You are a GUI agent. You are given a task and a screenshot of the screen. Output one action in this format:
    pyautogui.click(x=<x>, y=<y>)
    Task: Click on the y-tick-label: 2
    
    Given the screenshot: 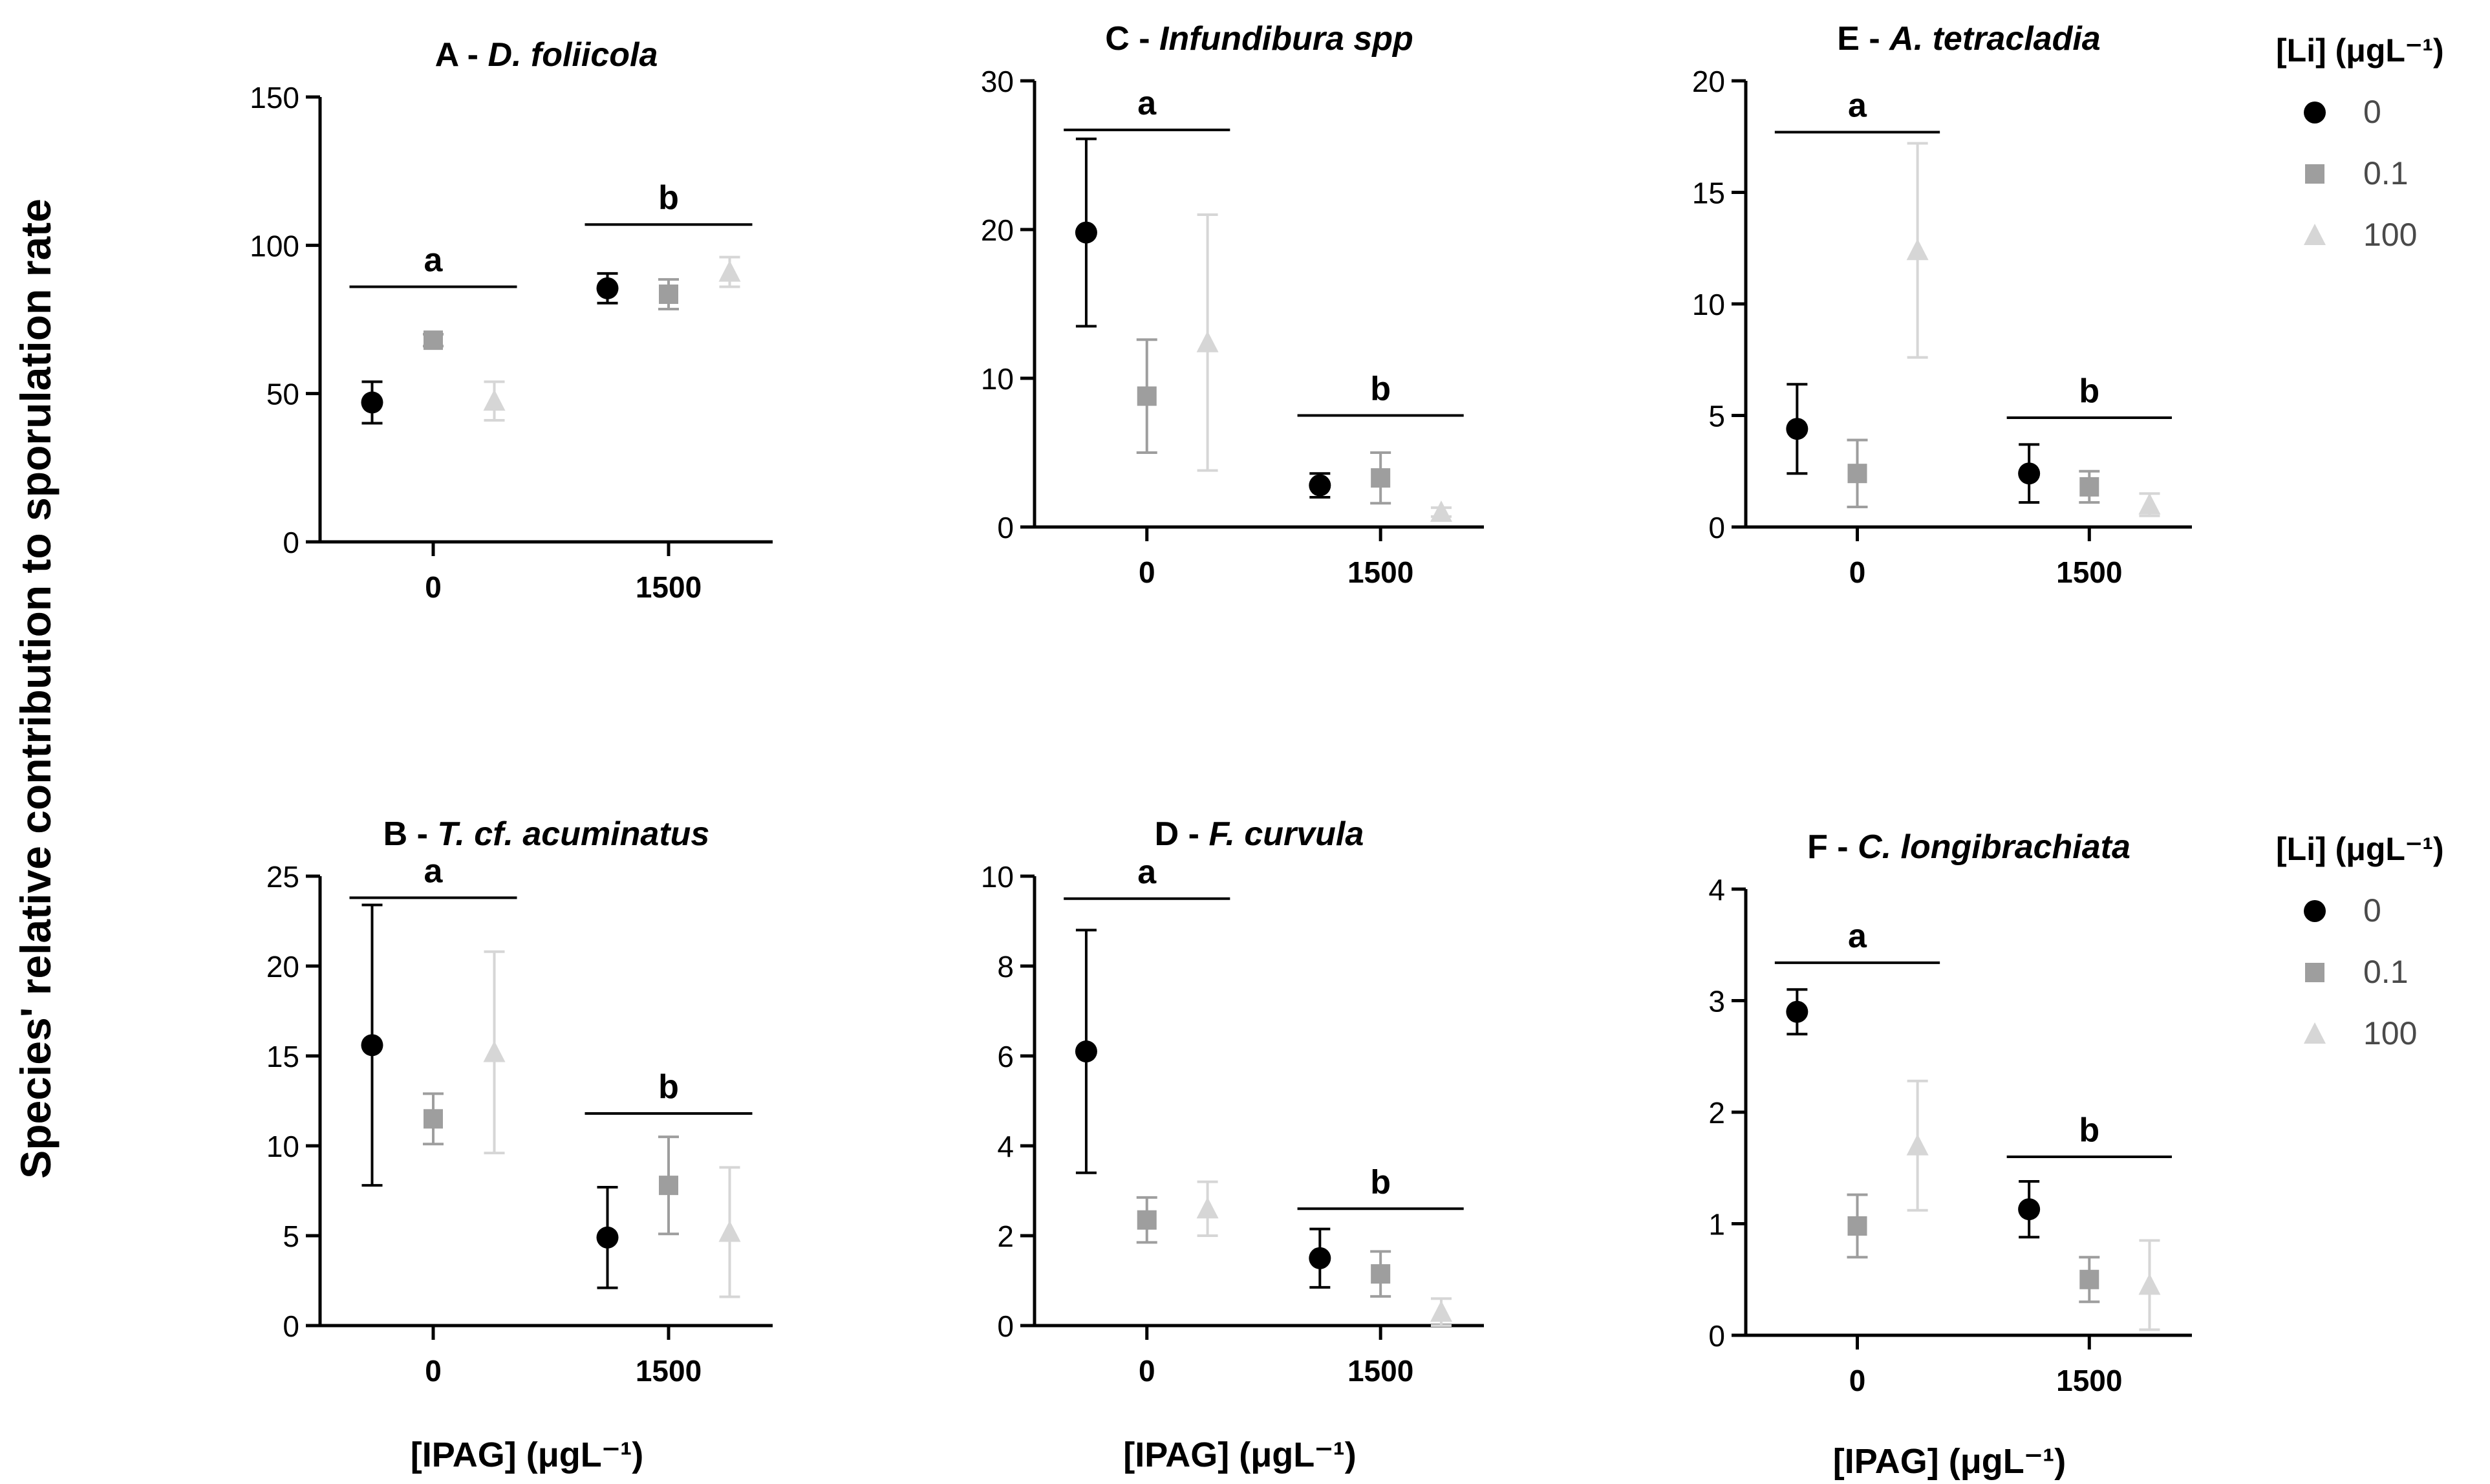 What is the action you would take?
    pyautogui.click(x=1005, y=1236)
    